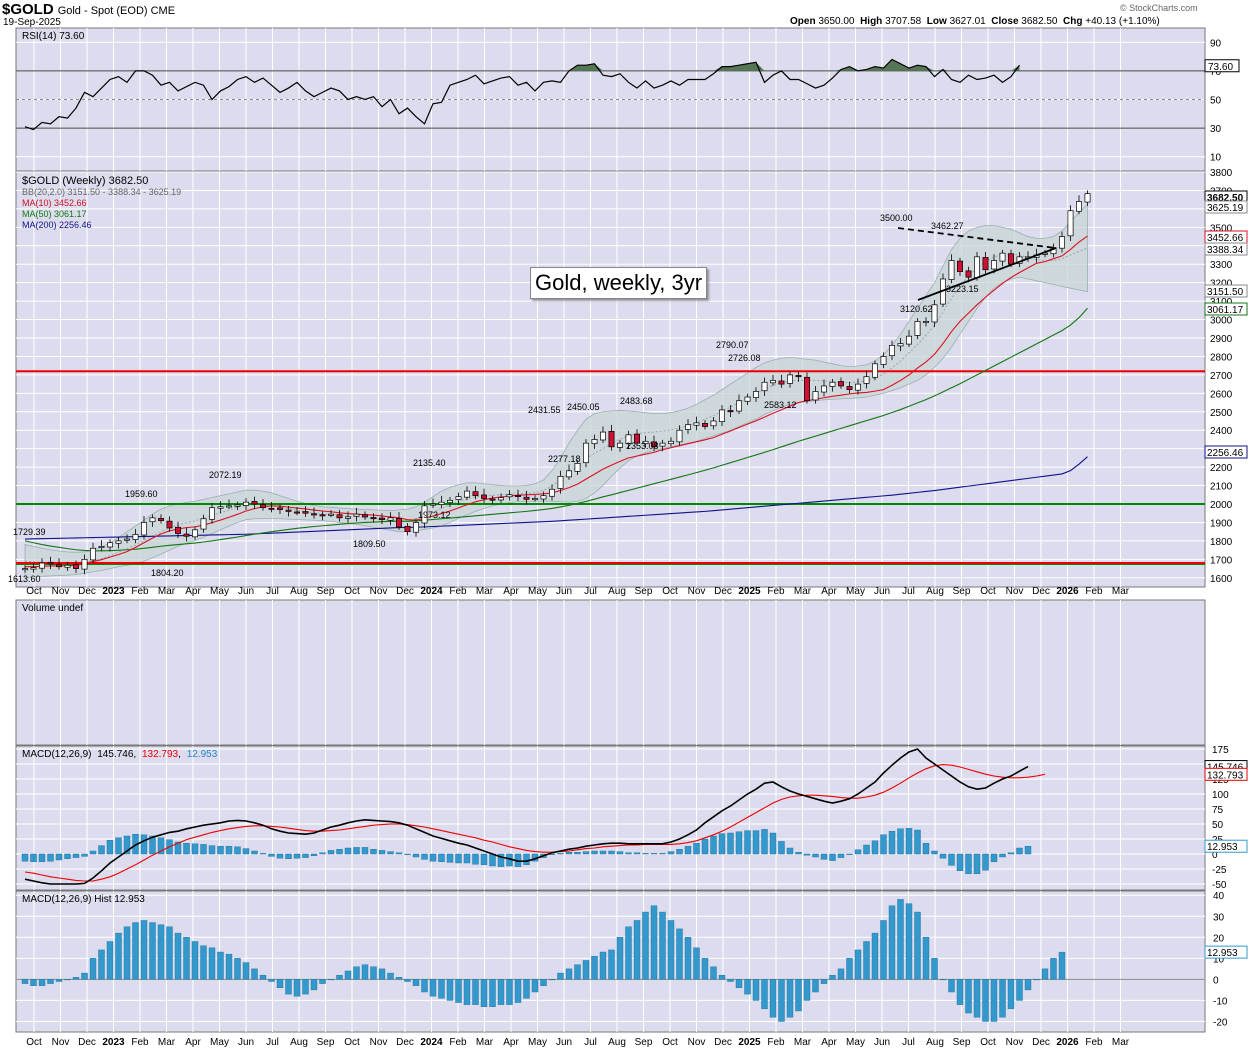  Describe the element at coordinates (988, 1042) in the screenshot. I see `x-tick-label: Oct` at that location.